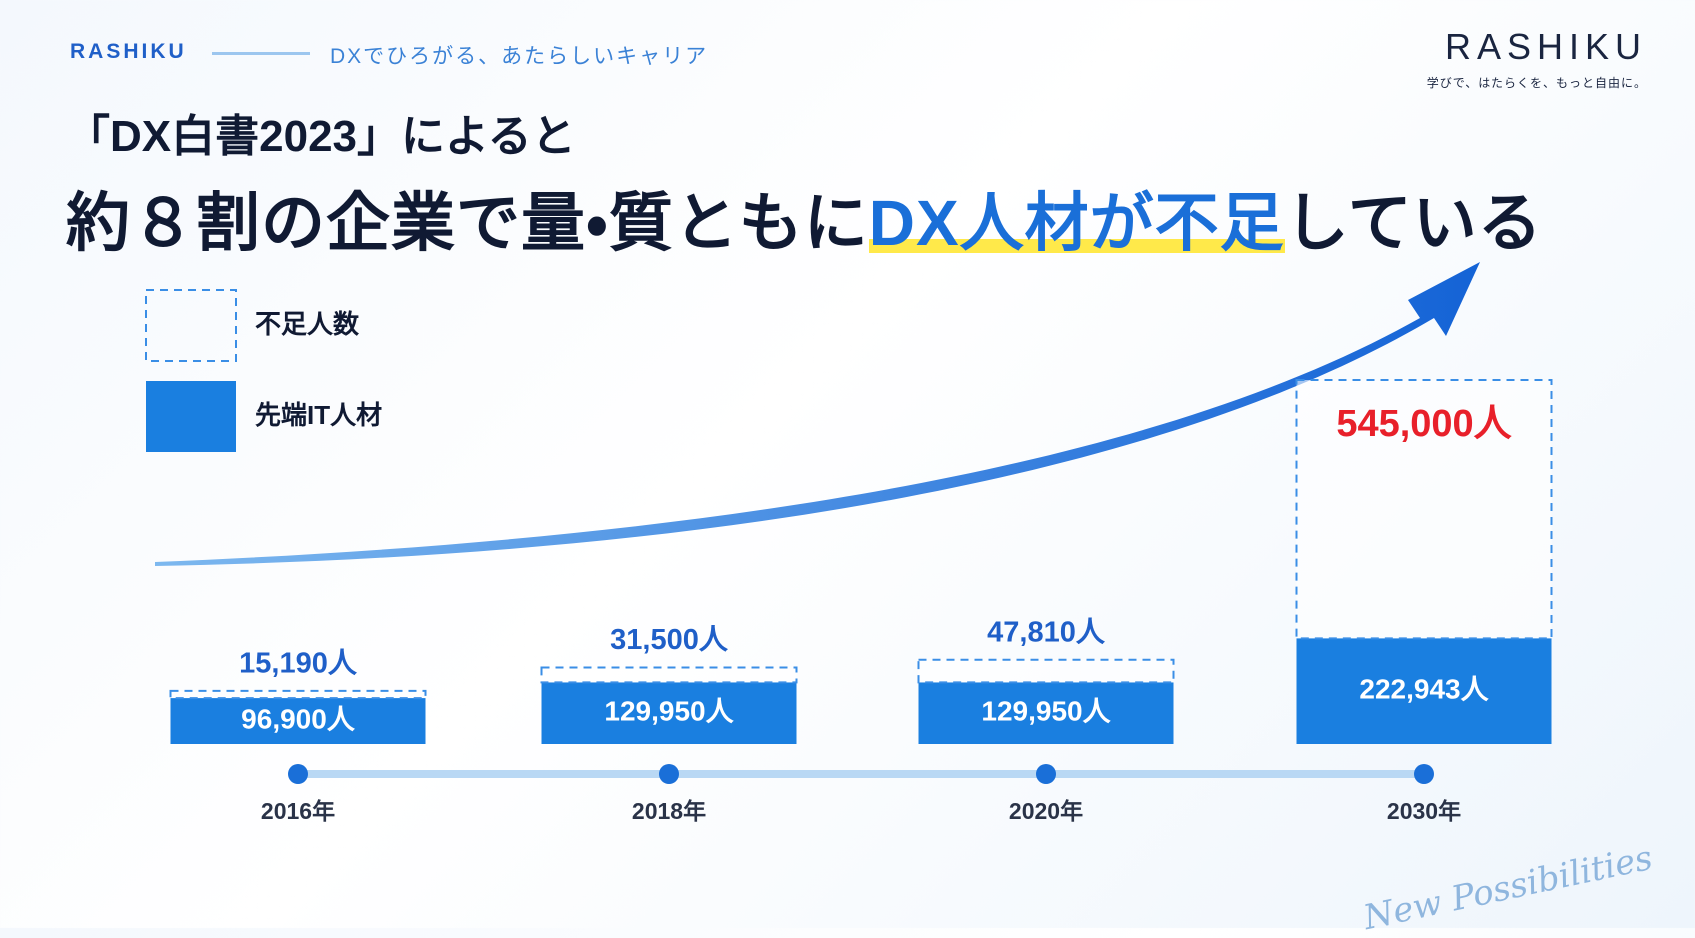 Image resolution: width=1695 pixels, height=938 pixels. Describe the element at coordinates (1046, 811) in the screenshot. I see `x-tick-label: 2020年` at that location.